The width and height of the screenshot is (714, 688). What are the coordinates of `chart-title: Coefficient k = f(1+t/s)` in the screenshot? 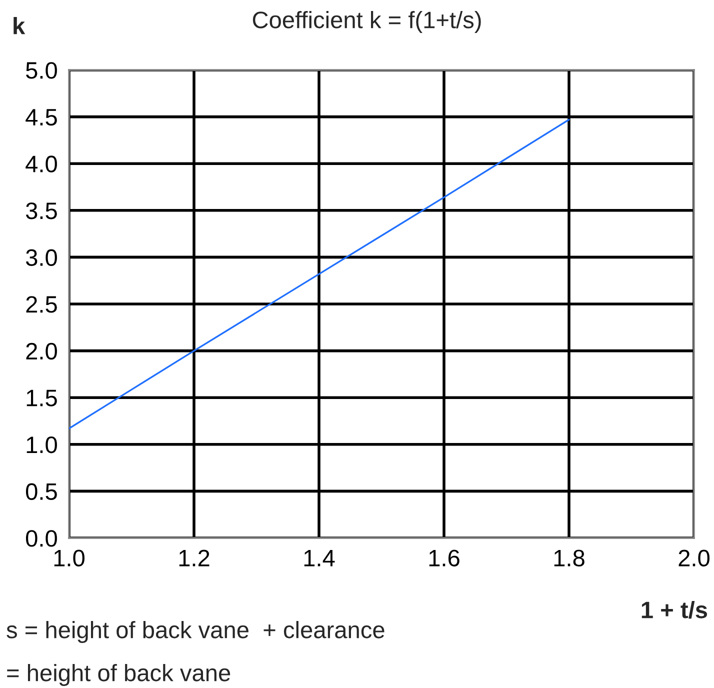 It's located at (366, 21).